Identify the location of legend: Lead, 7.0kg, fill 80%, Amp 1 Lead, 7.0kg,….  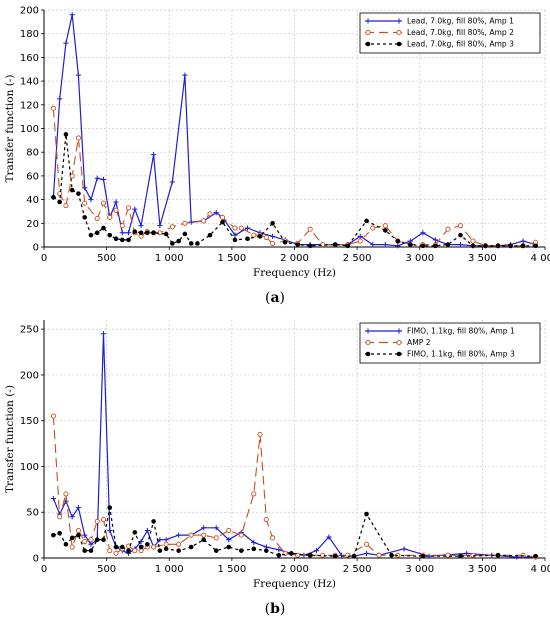
(450, 33).